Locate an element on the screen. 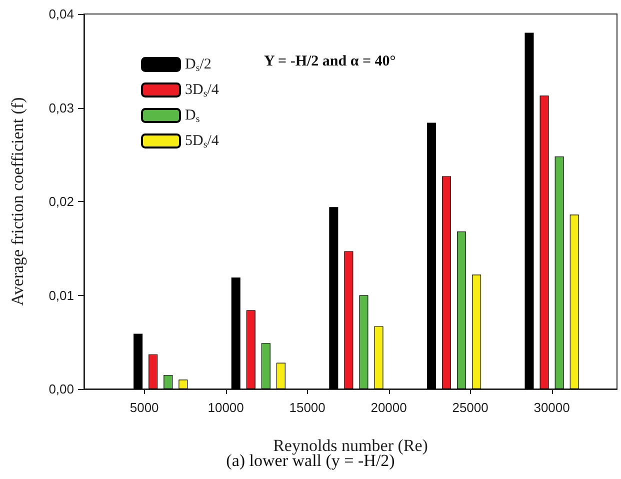 This screenshot has height=479, width=621. y-tick-label: 0,00 is located at coordinates (61, 389).